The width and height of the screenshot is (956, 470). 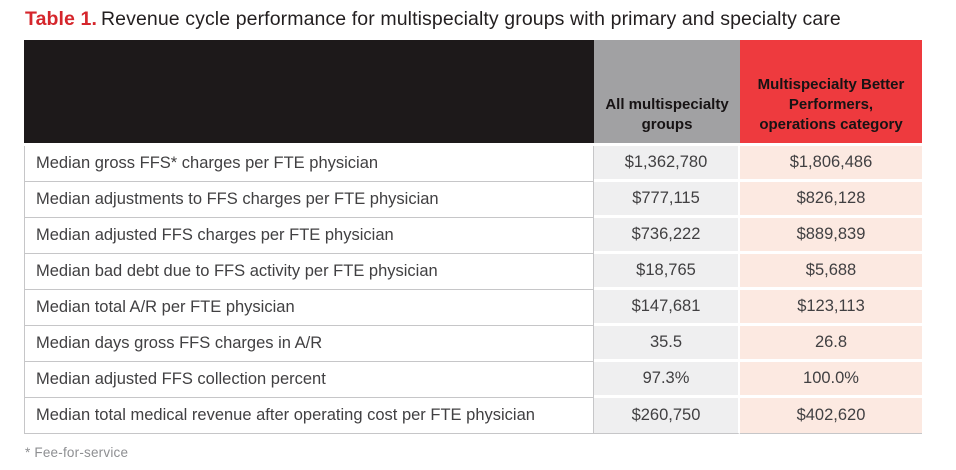 I want to click on footnote: * Fee-for-service, so click(x=77, y=452).